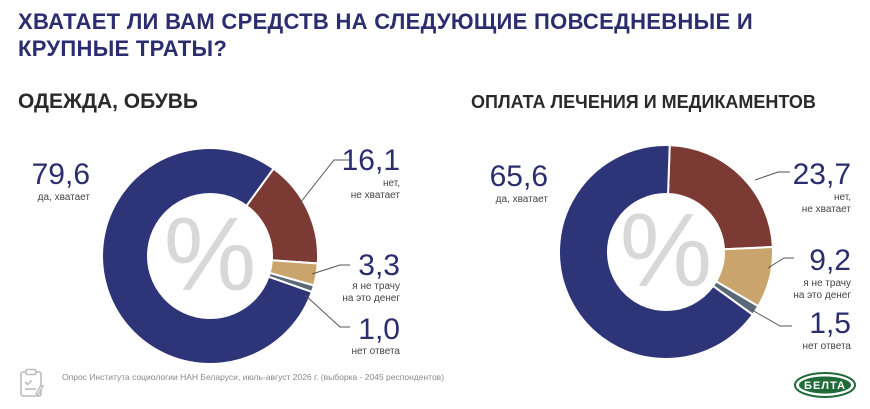 The width and height of the screenshot is (870, 409). What do you see at coordinates (643, 102) in the screenshot?
I see `chart-title-medicine: ОПЛАТА ЛЕЧЕНИЯ И МЕДИКАМЕНТОВ` at bounding box center [643, 102].